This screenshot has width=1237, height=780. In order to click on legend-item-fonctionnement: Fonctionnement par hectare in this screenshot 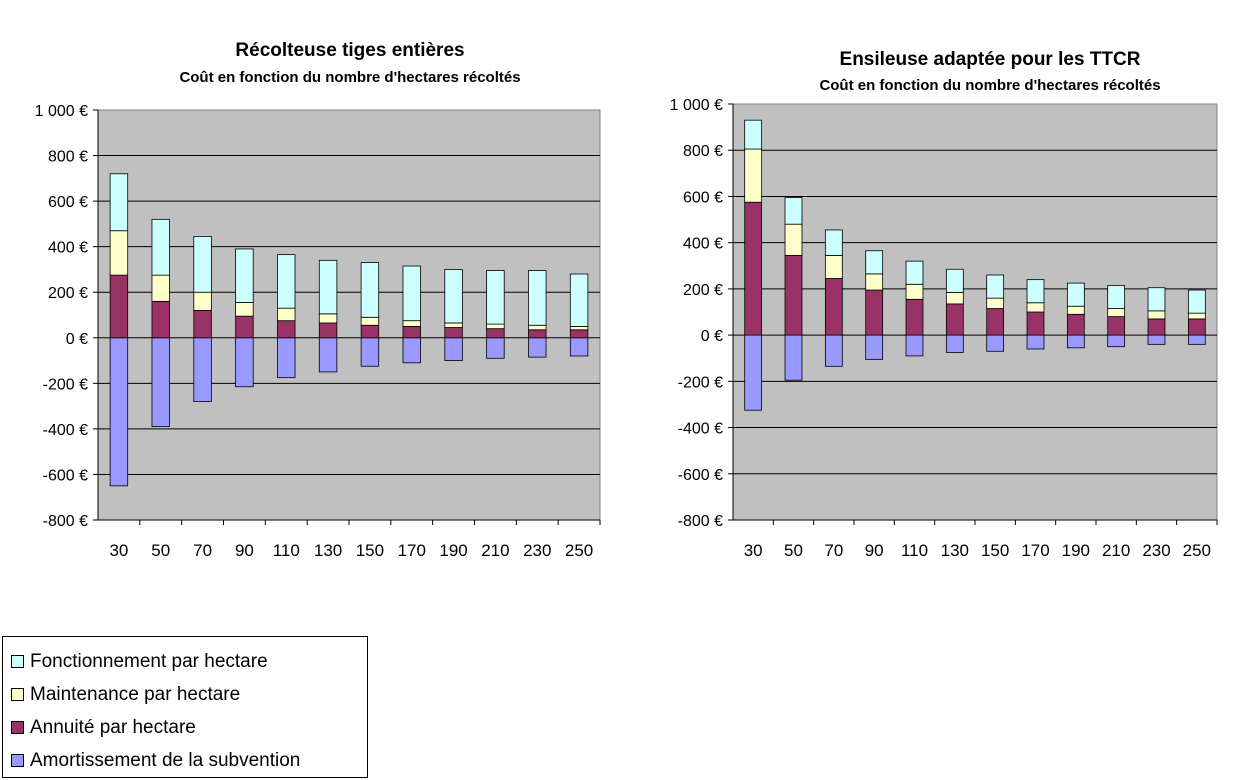, I will do `click(189, 661)`.